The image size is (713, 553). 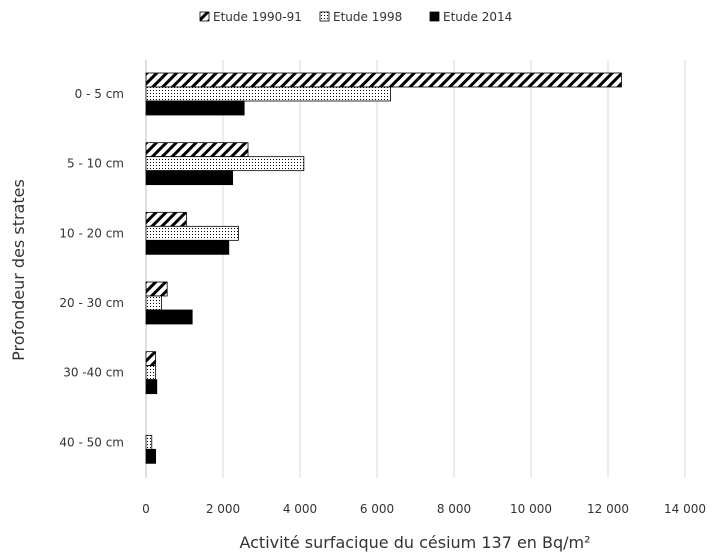 What do you see at coordinates (99, 94) in the screenshot?
I see `category-label: 0 - 5 cm` at bounding box center [99, 94].